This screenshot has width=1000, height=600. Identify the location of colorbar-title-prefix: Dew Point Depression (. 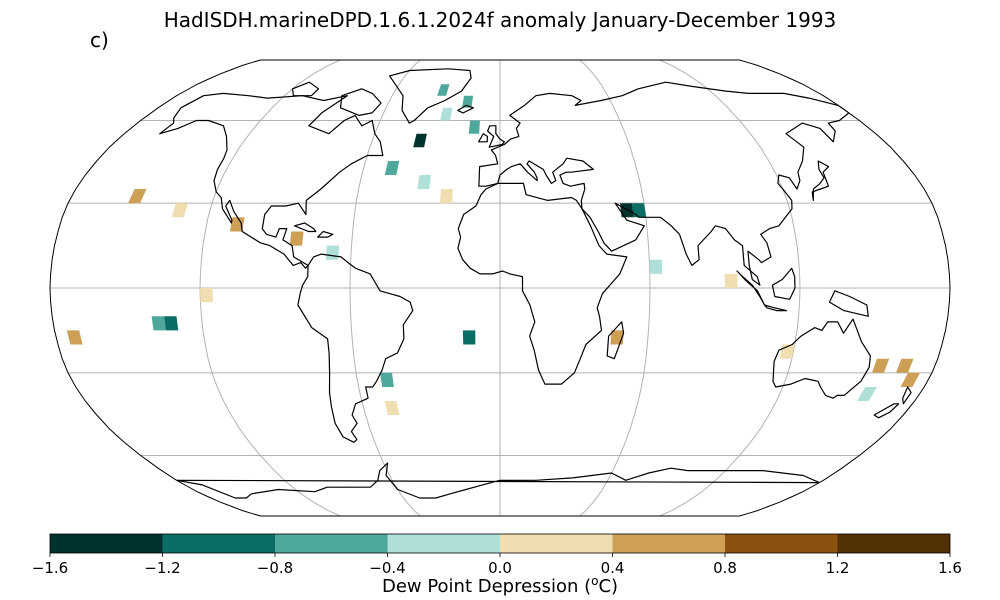
(486, 586).